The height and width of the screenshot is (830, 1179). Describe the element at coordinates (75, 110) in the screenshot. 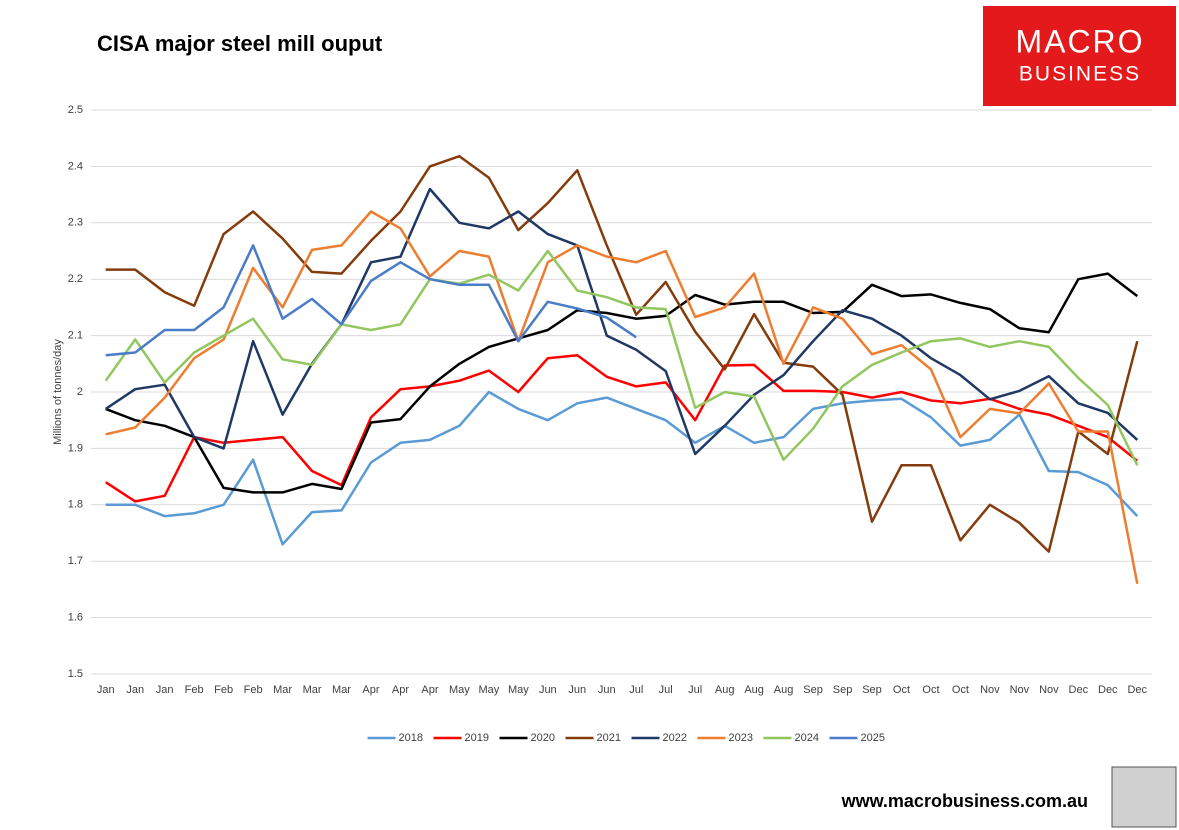

I see `y-tick-label: 2.5` at that location.